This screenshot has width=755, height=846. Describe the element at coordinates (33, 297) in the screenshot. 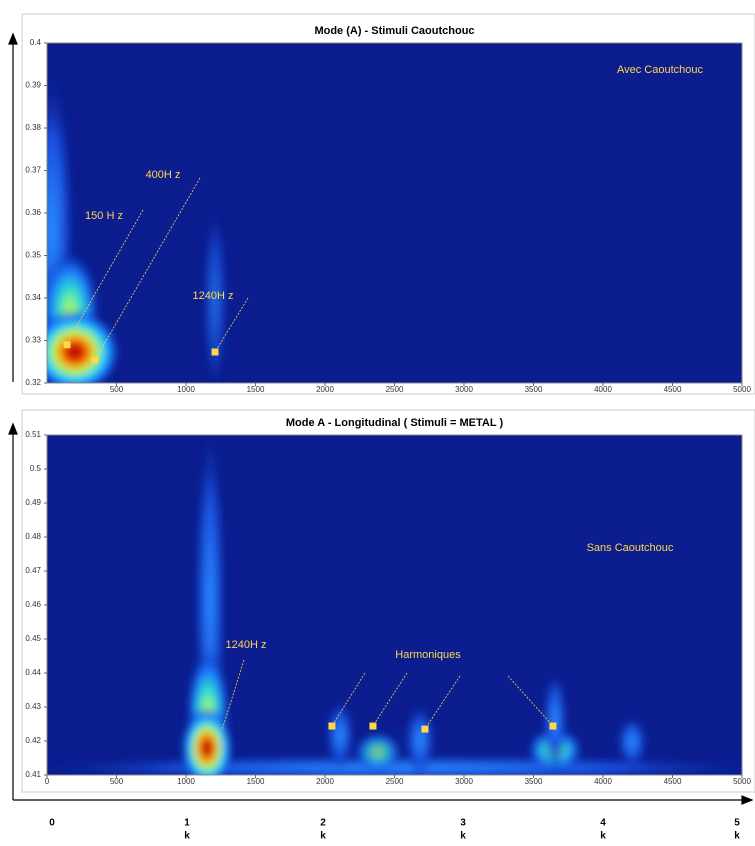

I see `y-tick-label: 0.34` at that location.